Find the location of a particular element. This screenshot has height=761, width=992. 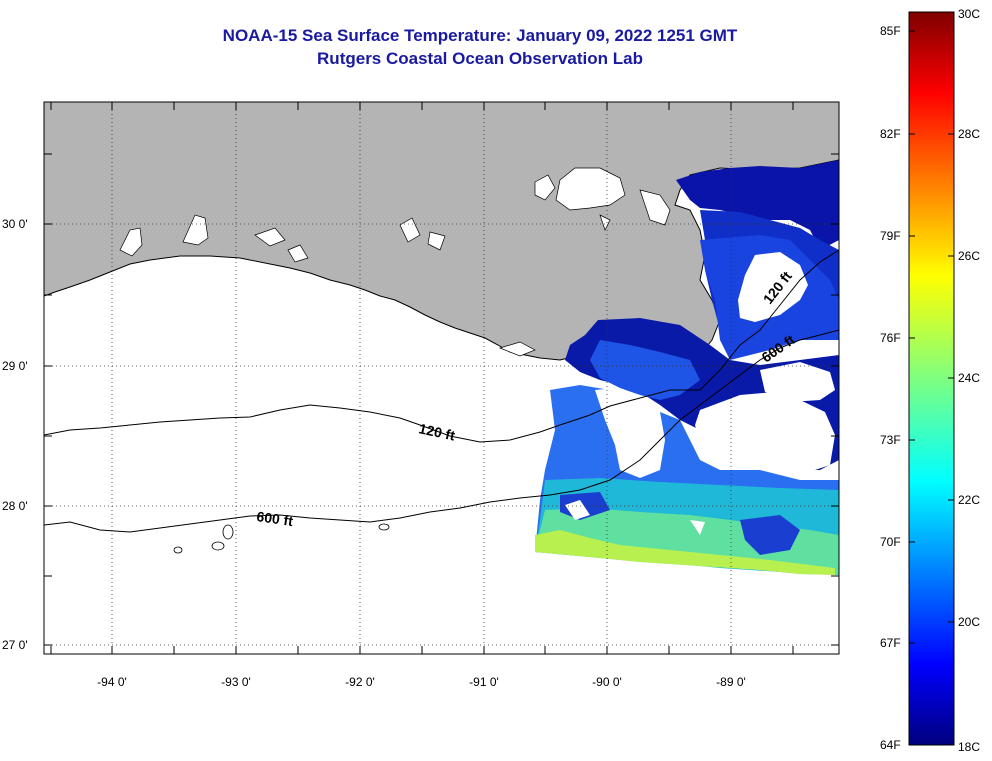

cb-label-67f: 67F is located at coordinates (890, 643).